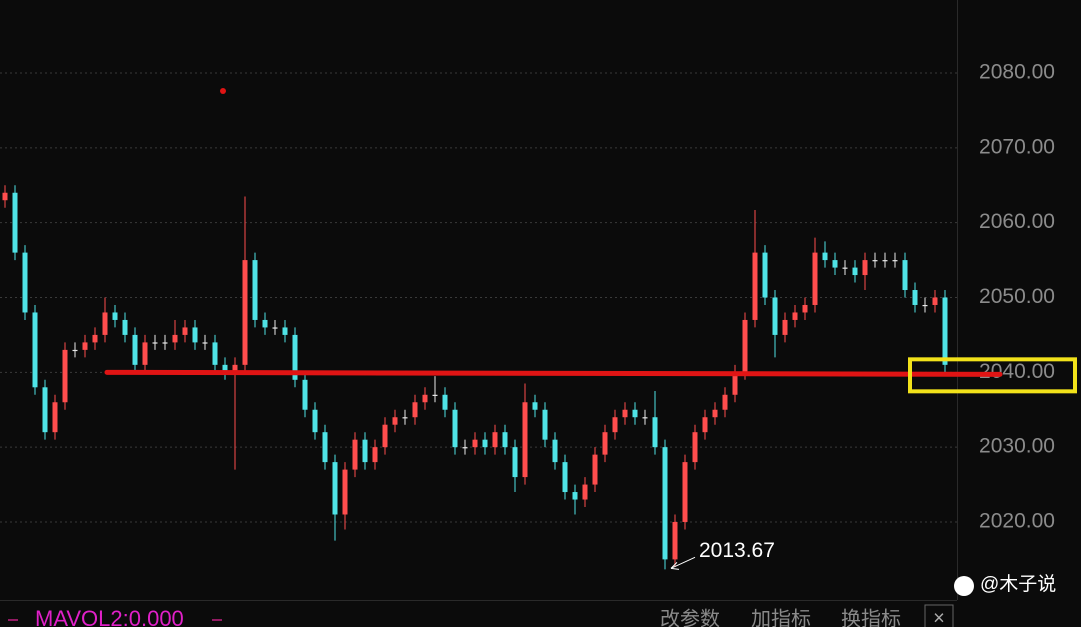 This screenshot has height=627, width=1081. I want to click on y-tick-label: 2040.00, so click(1017, 371).